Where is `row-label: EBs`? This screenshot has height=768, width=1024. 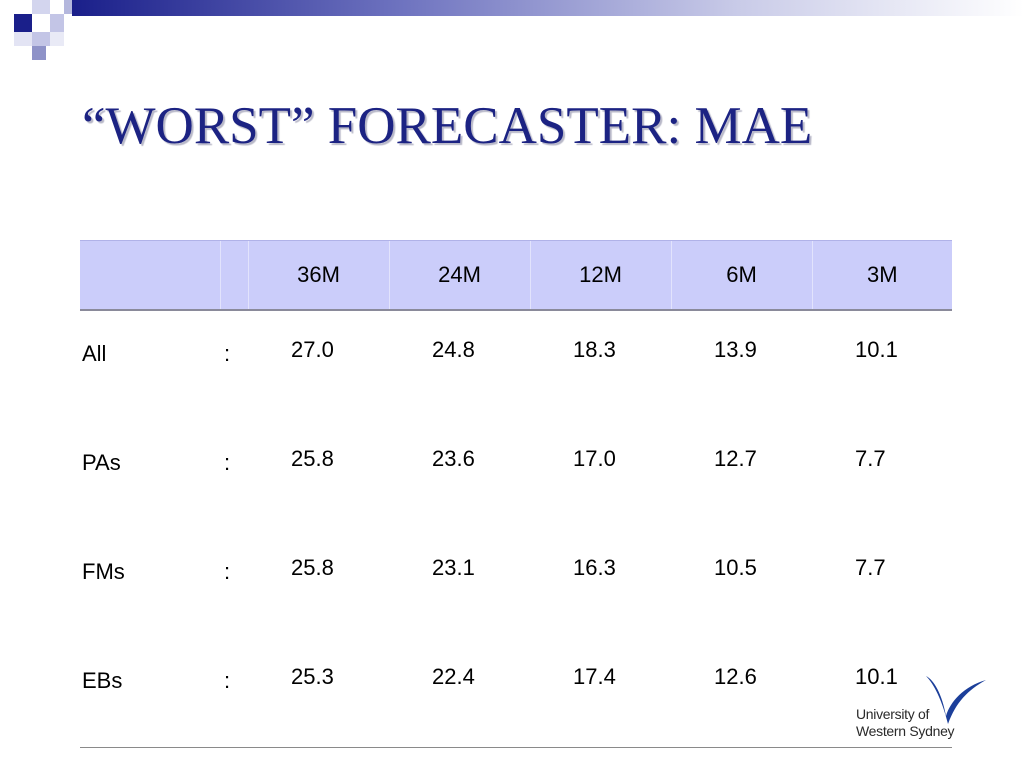 row-label: EBs is located at coordinates (150, 693).